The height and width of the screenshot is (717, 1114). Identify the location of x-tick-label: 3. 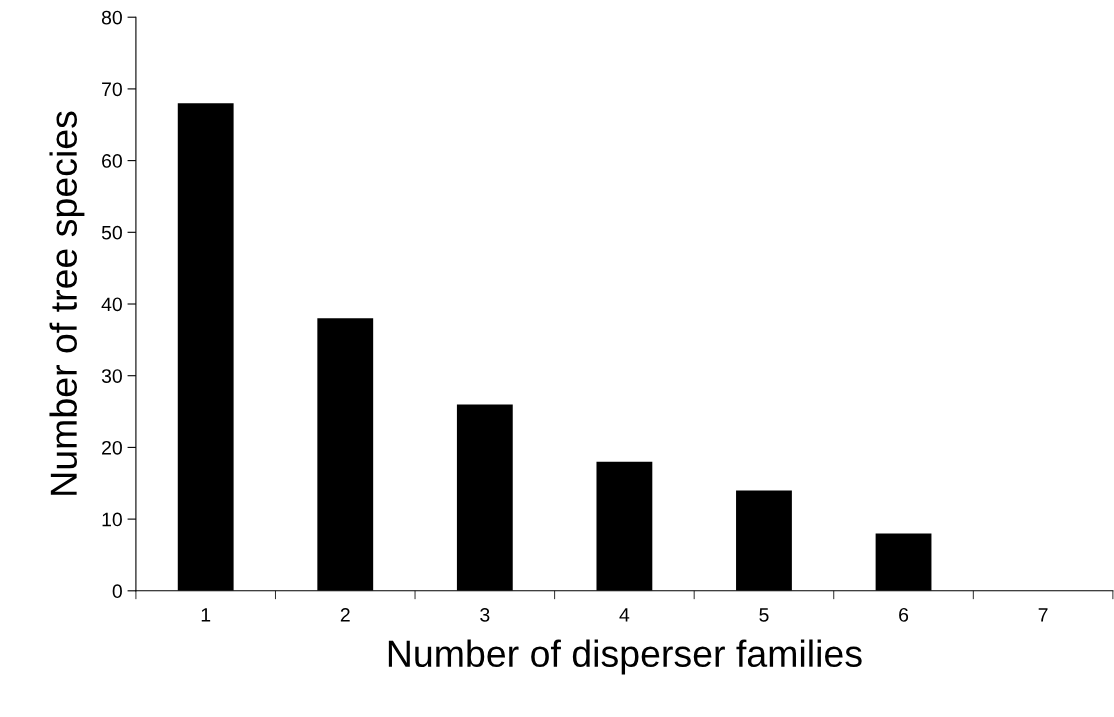
(485, 614).